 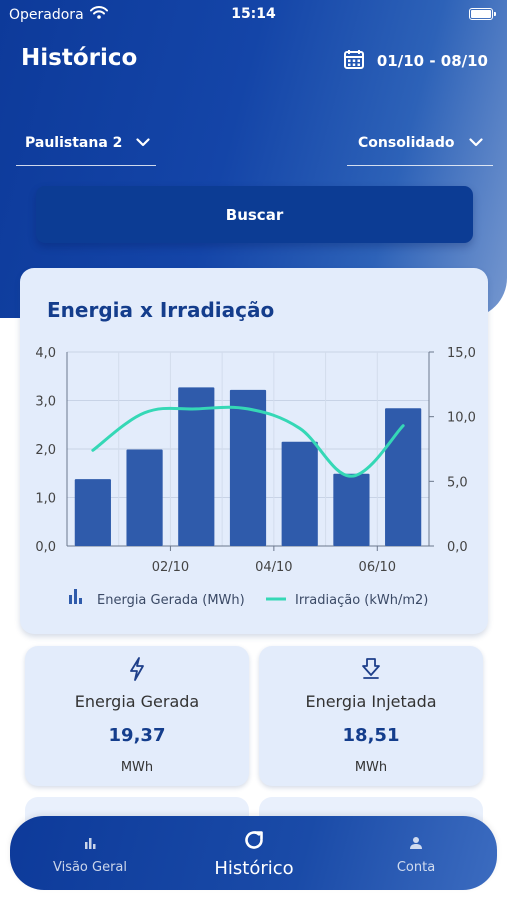 What do you see at coordinates (137, 716) in the screenshot?
I see `stat-card-energy-generated: Energia Gerada 19,37 MWh` at bounding box center [137, 716].